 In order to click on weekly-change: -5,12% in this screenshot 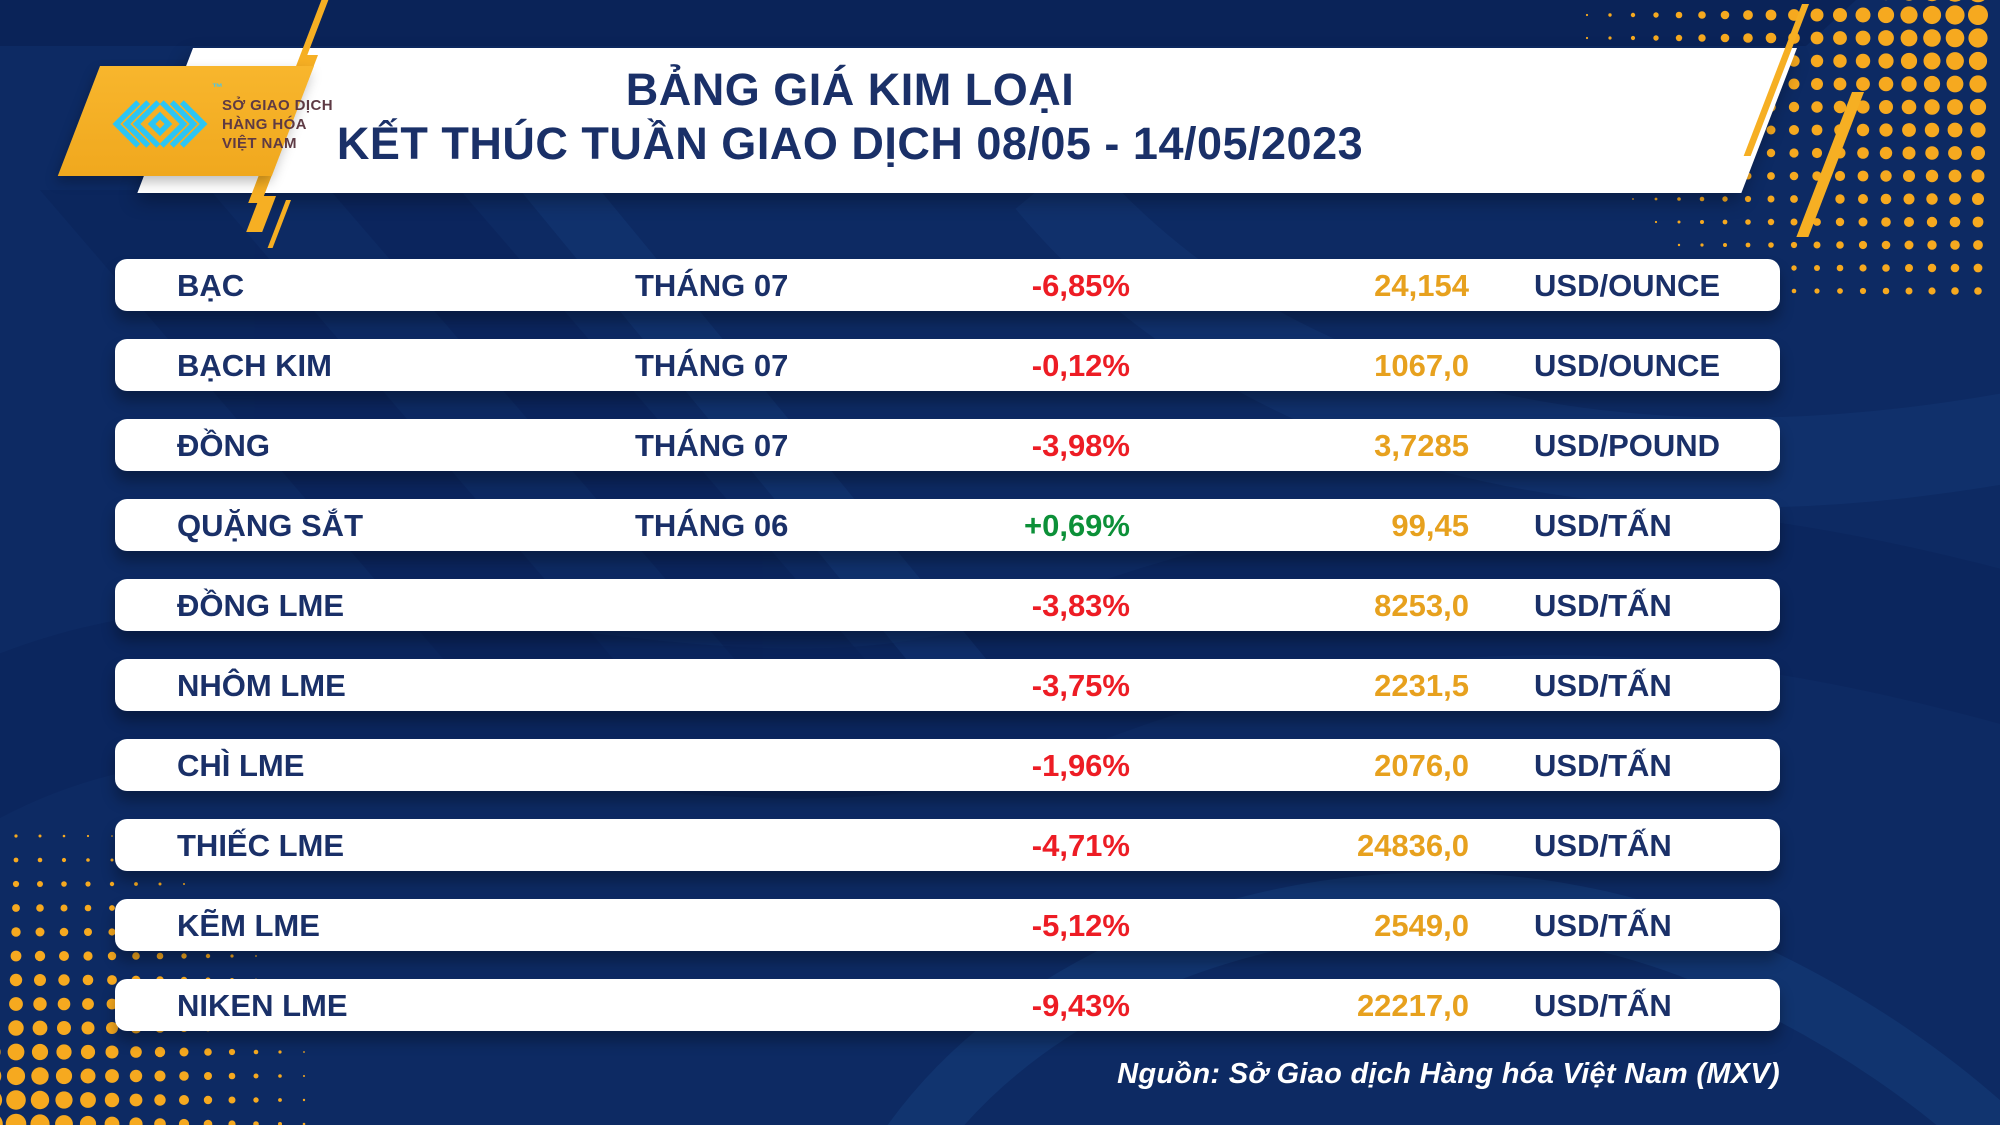, I will do `click(1080, 925)`.